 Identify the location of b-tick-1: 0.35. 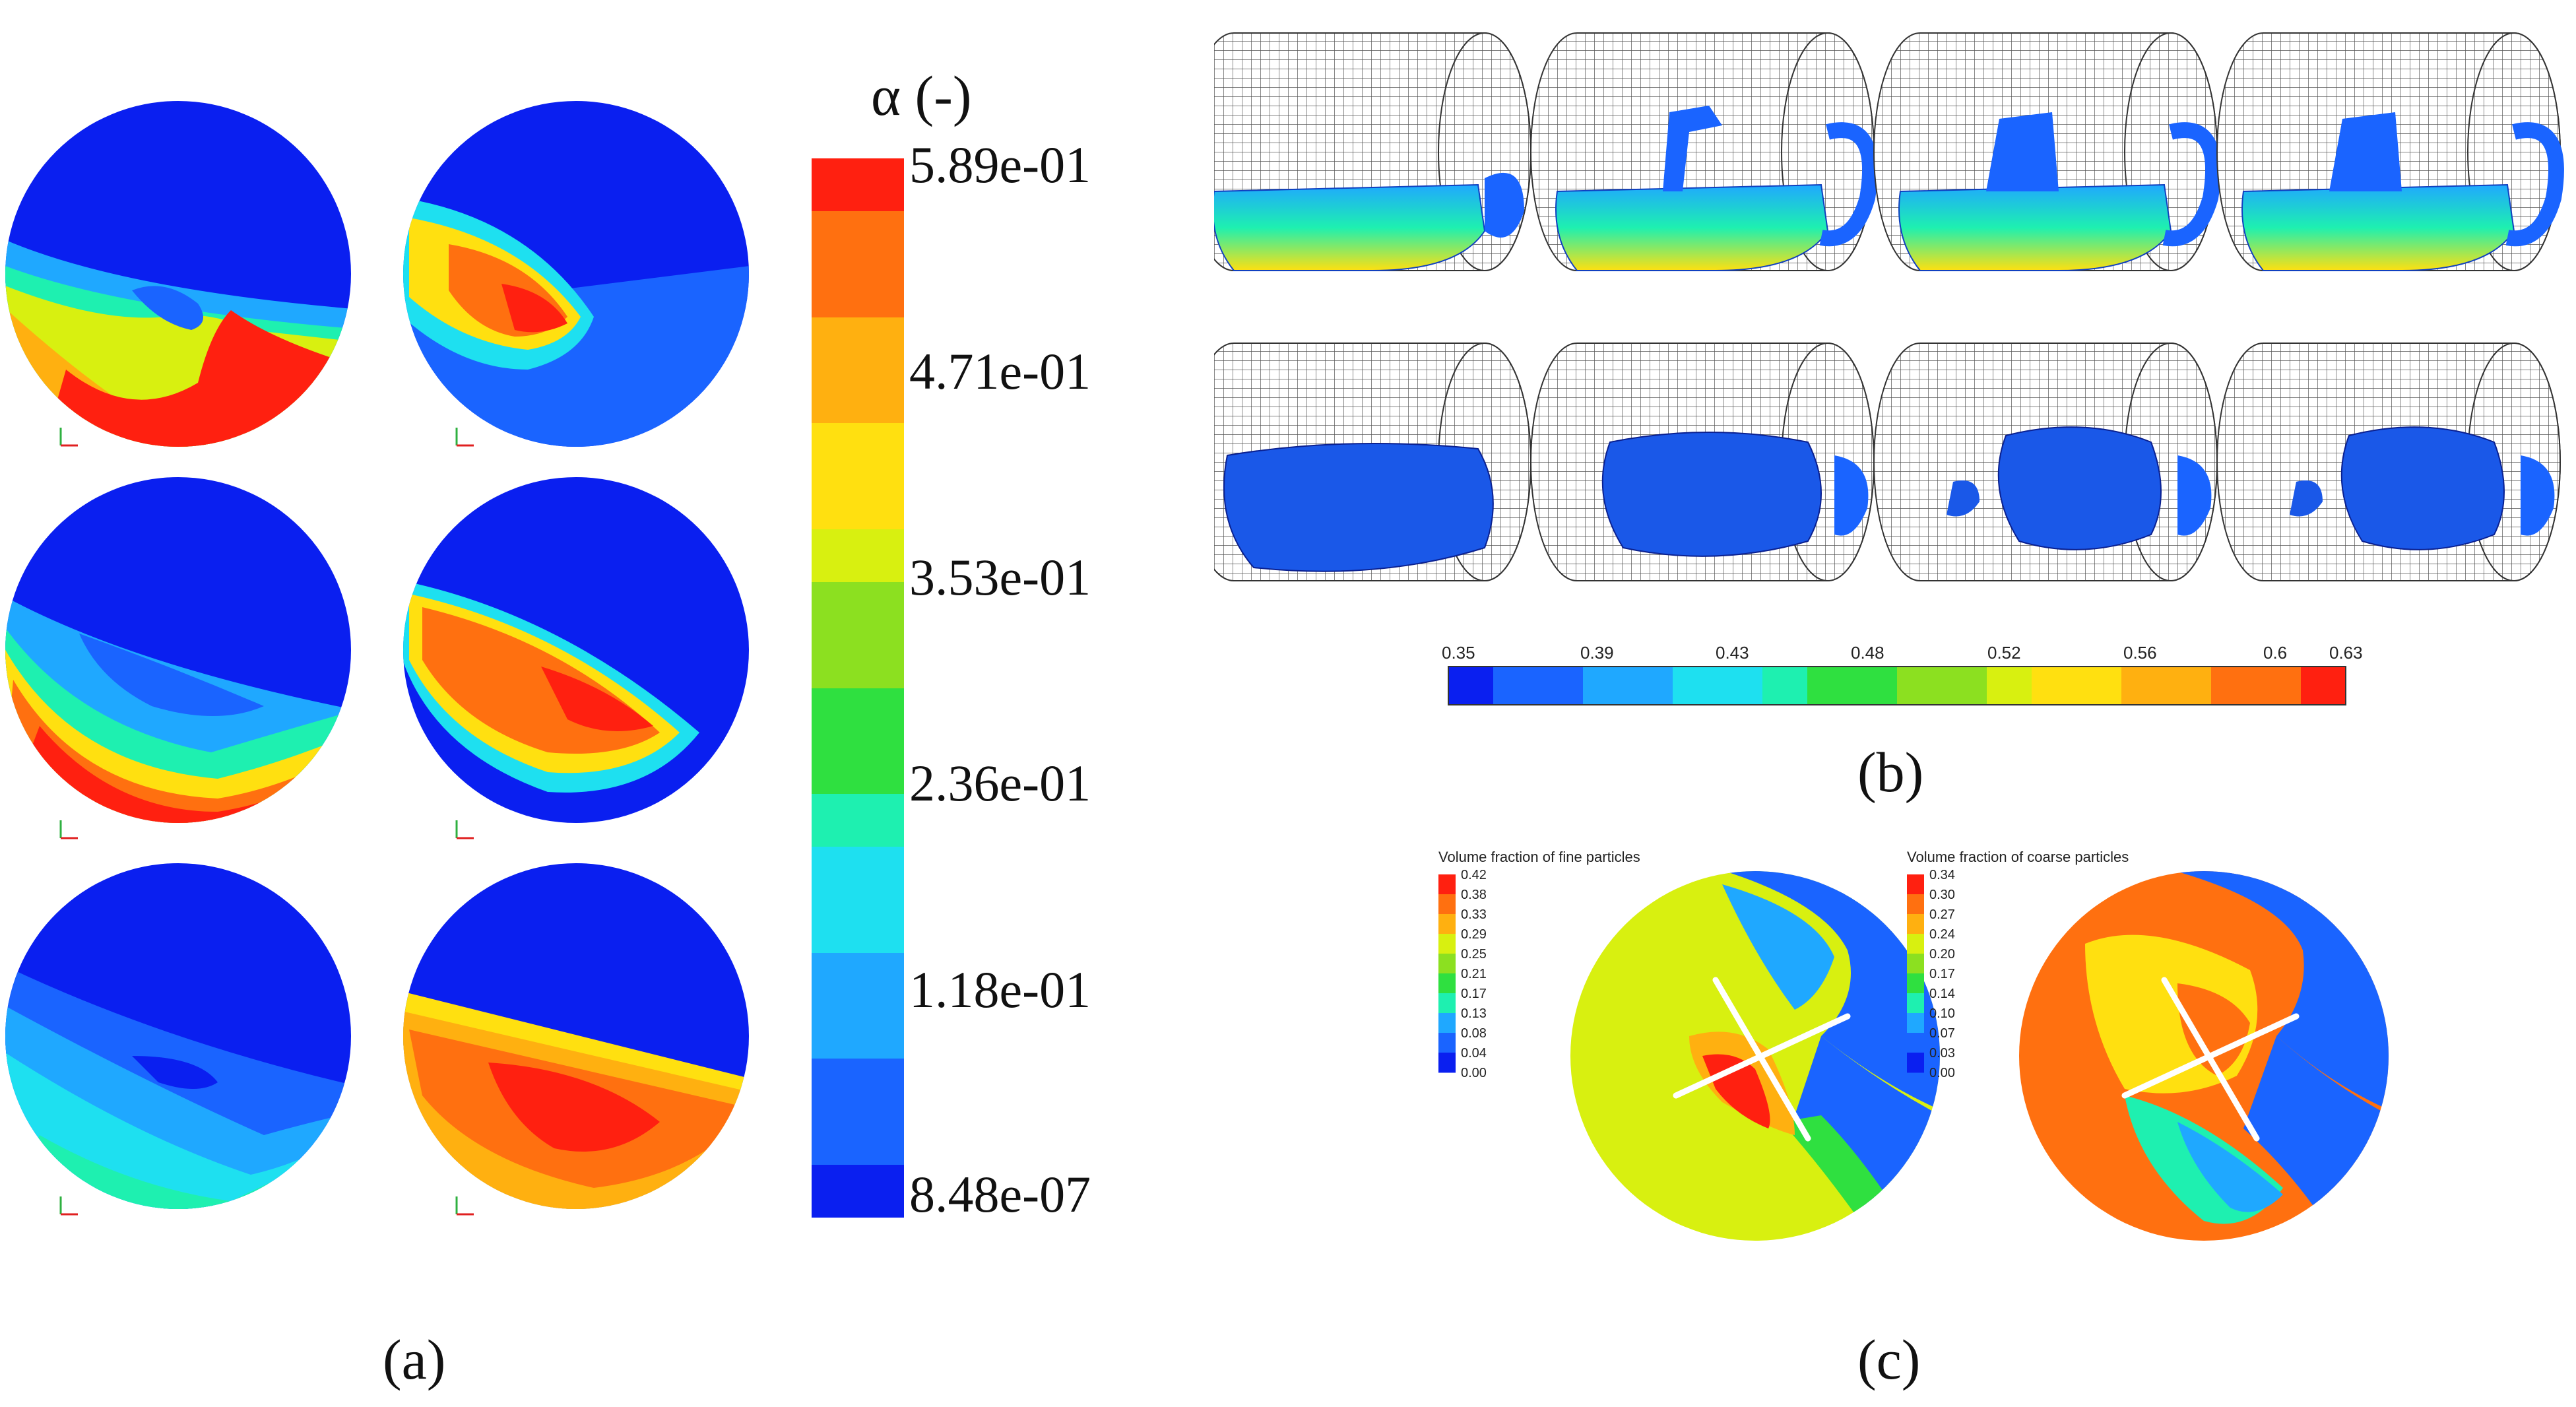
(1458, 653).